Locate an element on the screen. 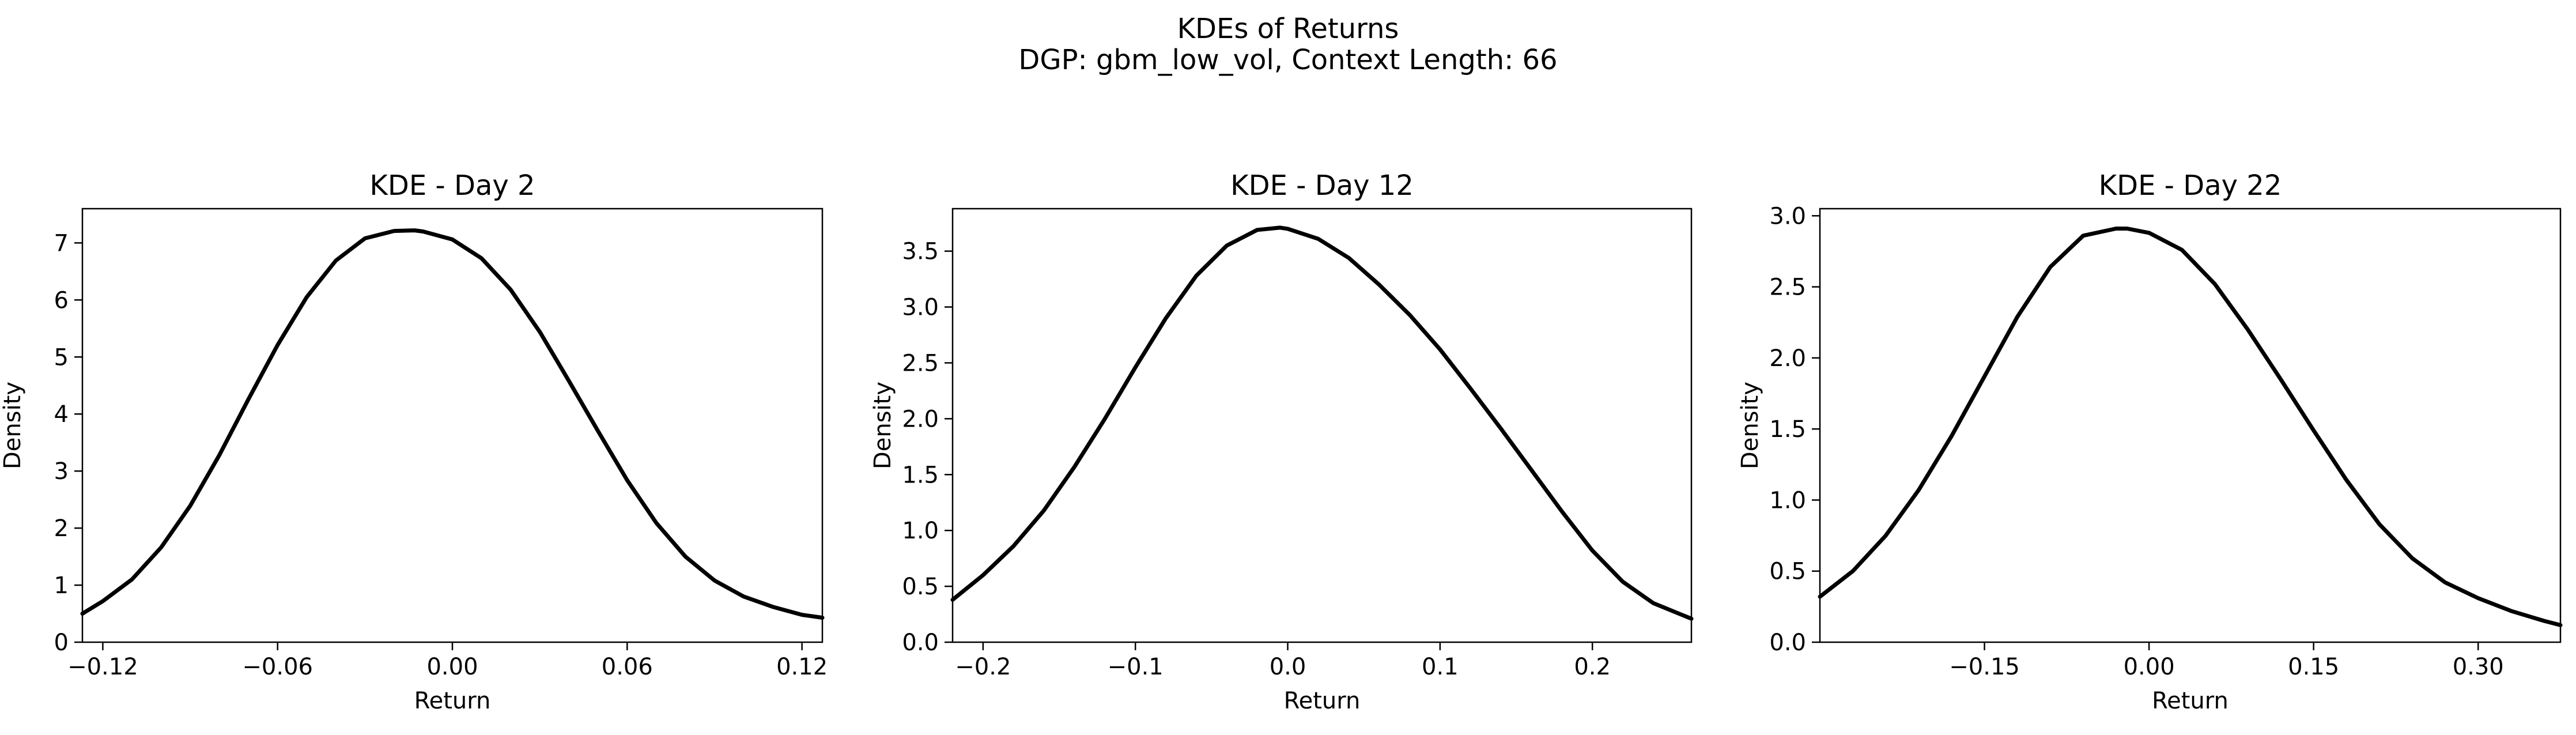 The height and width of the screenshot is (735, 2576). x-tick-label: 0.0 is located at coordinates (1288, 667).